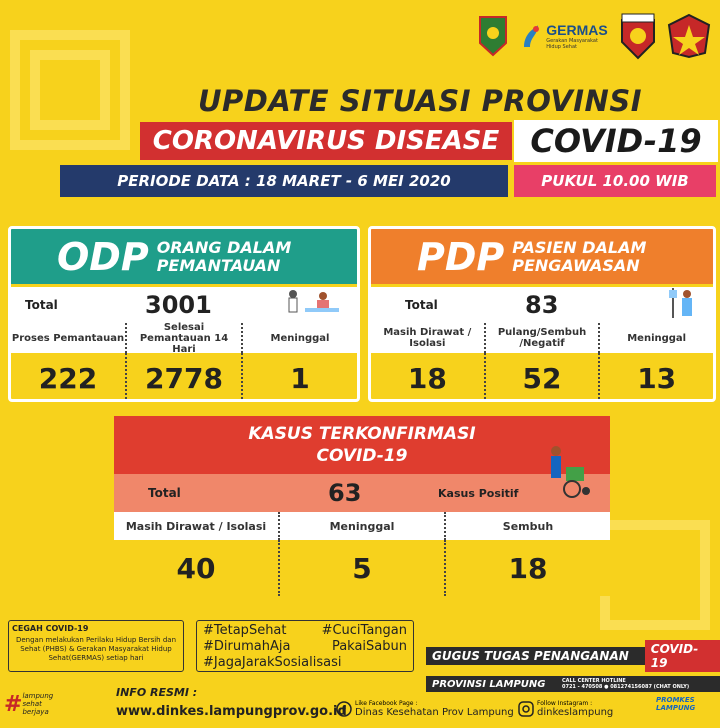 Image resolution: width=720 pixels, height=728 pixels. I want to click on confirmed-positif-label: Kasus Positif, so click(478, 493).